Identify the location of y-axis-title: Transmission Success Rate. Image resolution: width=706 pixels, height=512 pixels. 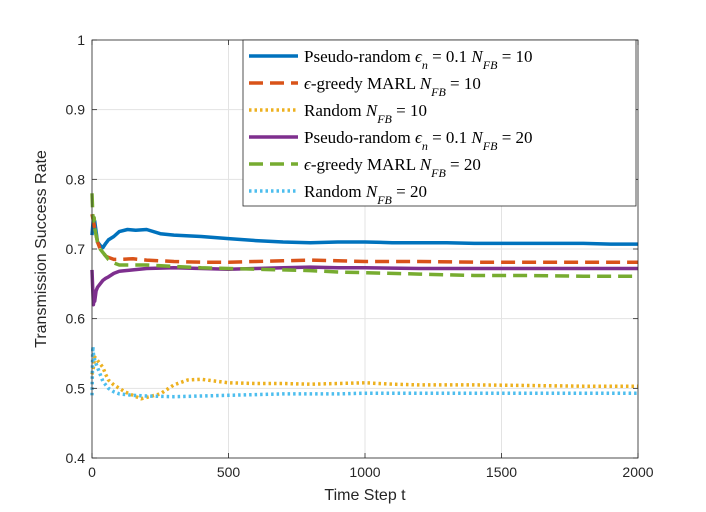
(41, 249).